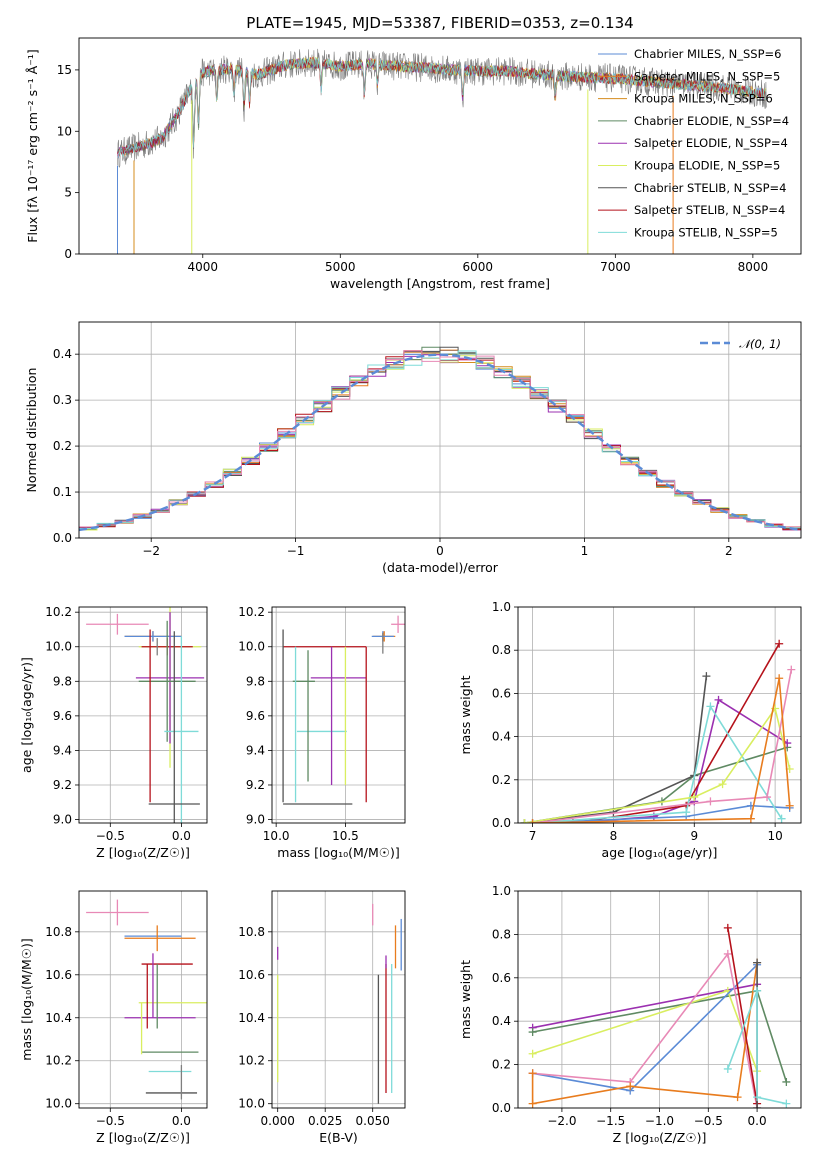 Image resolution: width=819 pixels, height=1170 pixels. I want to click on x-tick-label: 1, so click(585, 551).